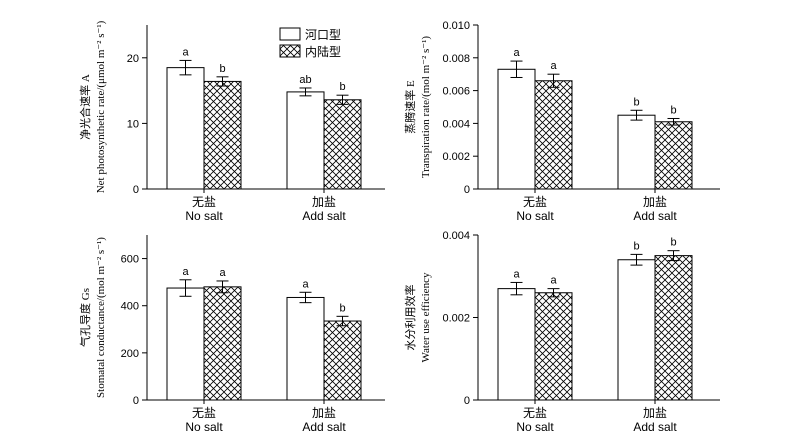  What do you see at coordinates (410, 318) in the screenshot?
I see `y-axis-label-cn: 水分利用效率` at bounding box center [410, 318].